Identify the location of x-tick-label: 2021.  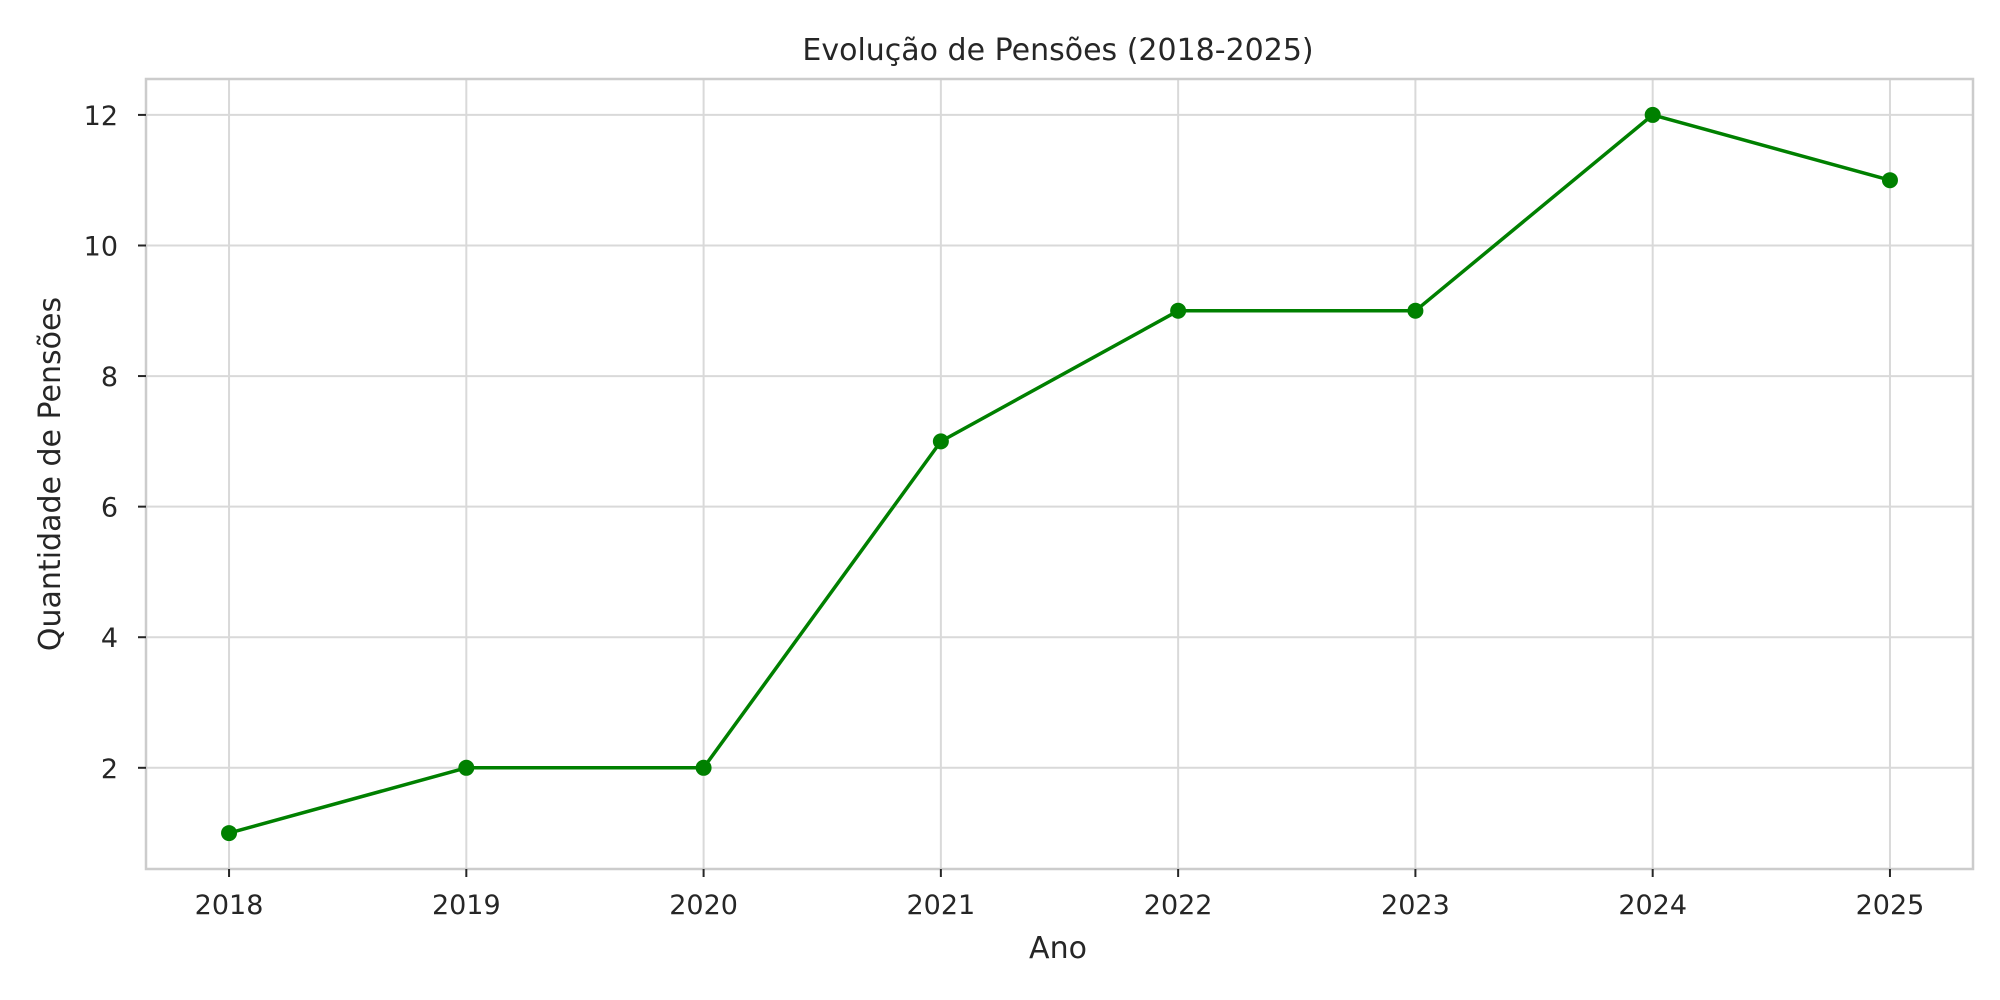
(941, 905).